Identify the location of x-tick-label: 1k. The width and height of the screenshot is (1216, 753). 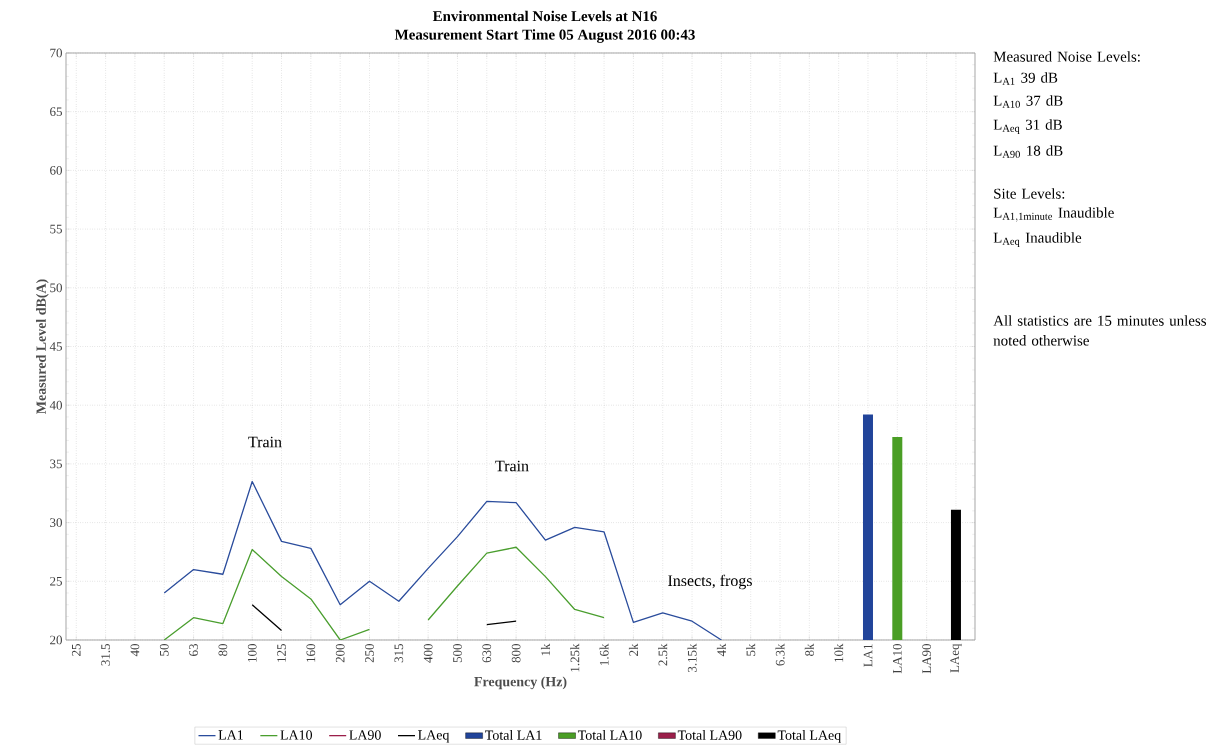
(545, 649).